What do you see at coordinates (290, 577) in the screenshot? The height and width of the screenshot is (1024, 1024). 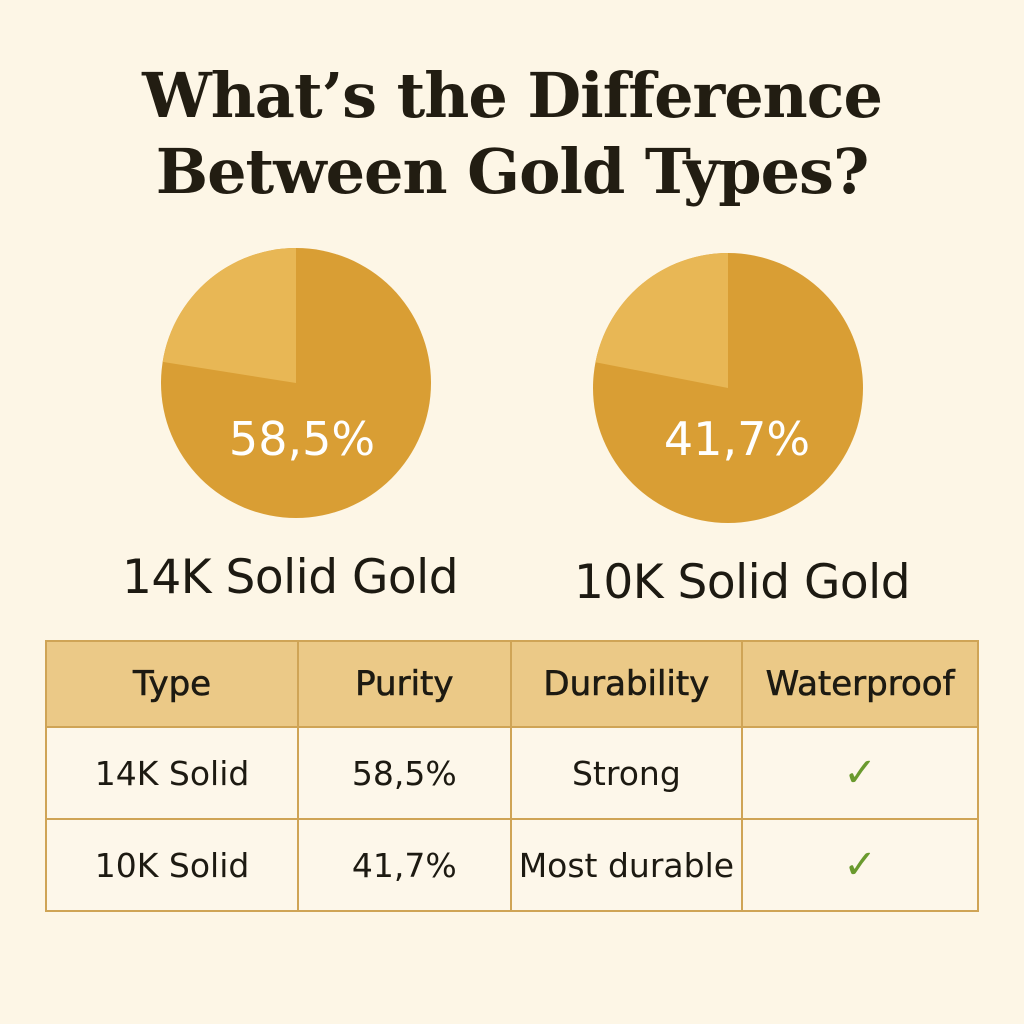 I see `pie-title-14k: 14K Solid Gold` at bounding box center [290, 577].